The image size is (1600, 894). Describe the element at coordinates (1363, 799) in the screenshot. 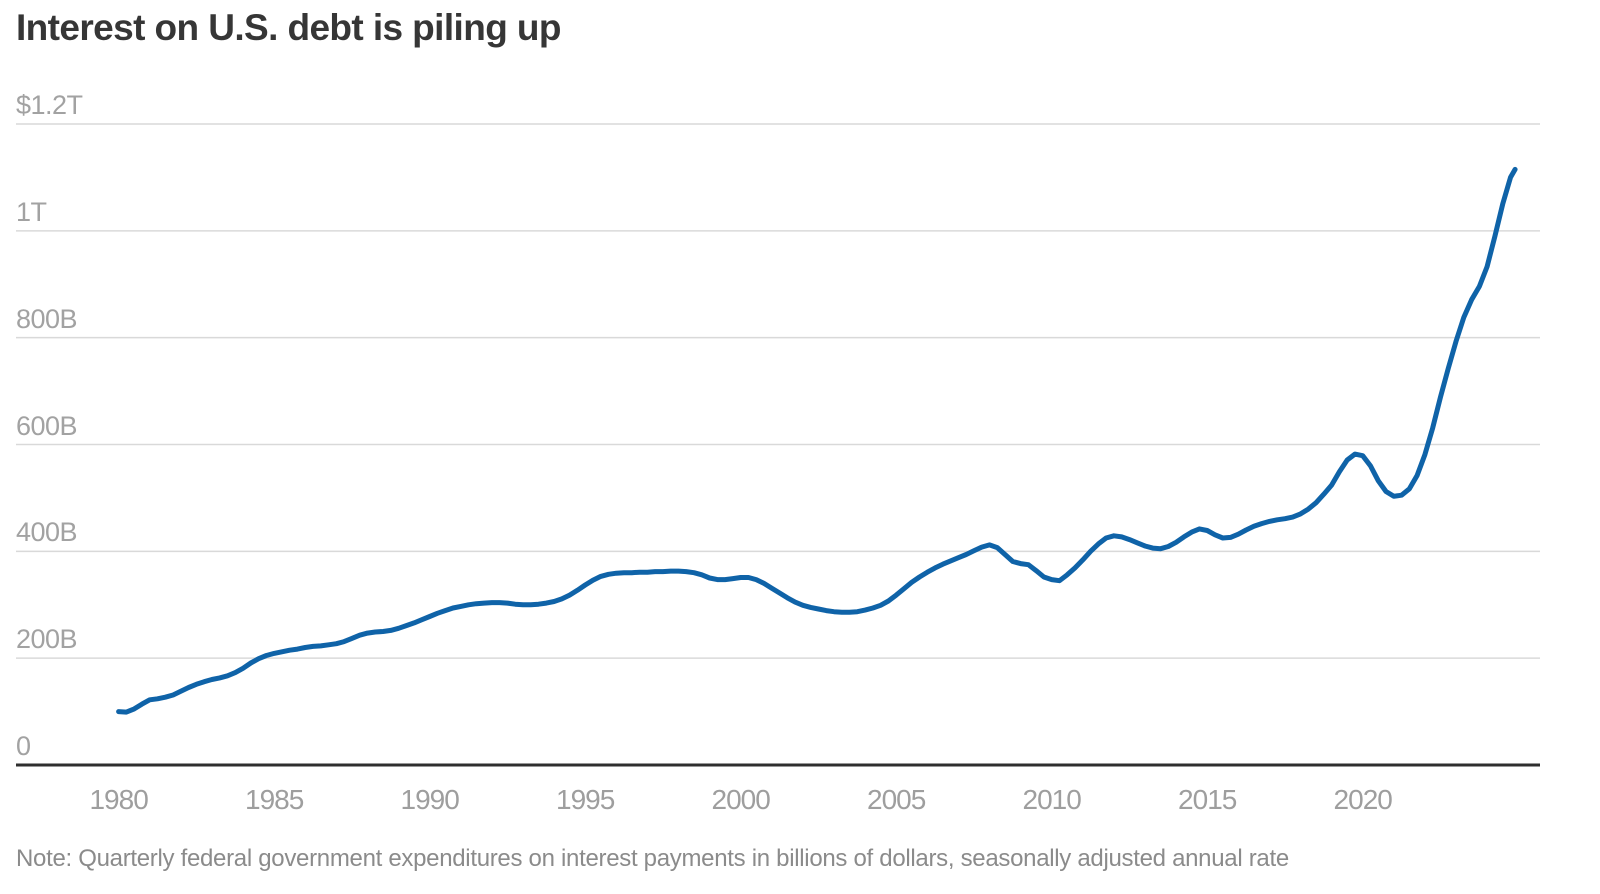

I see `x-axis-tick-label: 2020` at that location.